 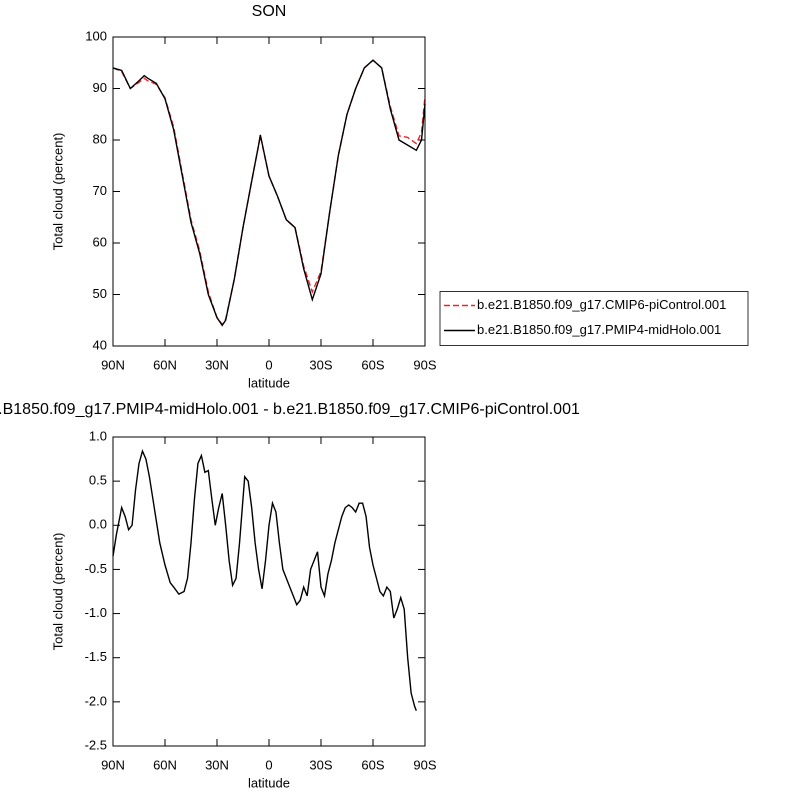 What do you see at coordinates (96, 744) in the screenshot?
I see `y-tick-label: -2.5` at bounding box center [96, 744].